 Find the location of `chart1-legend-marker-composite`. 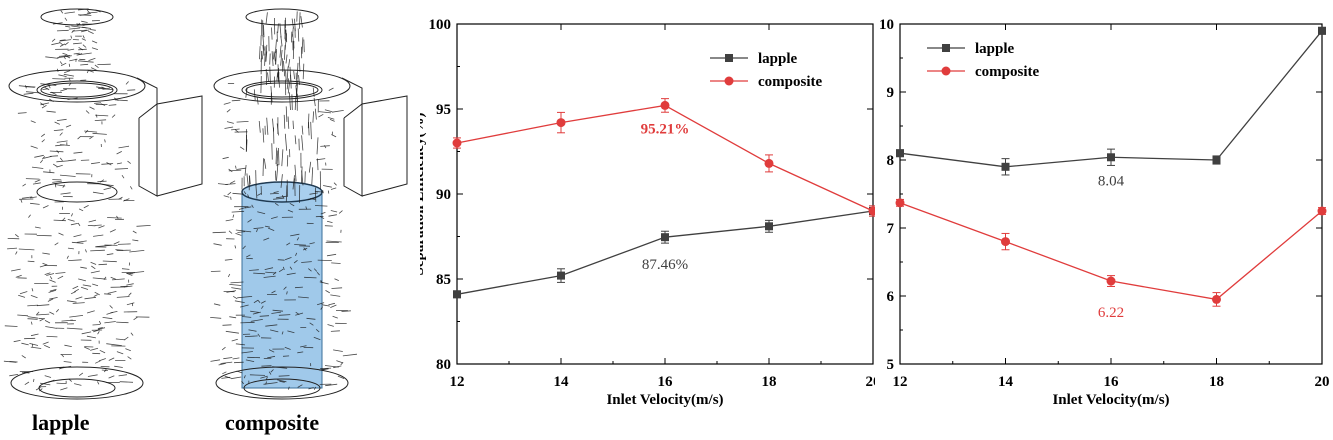

chart1-legend-marker-composite is located at coordinates (946, 71).